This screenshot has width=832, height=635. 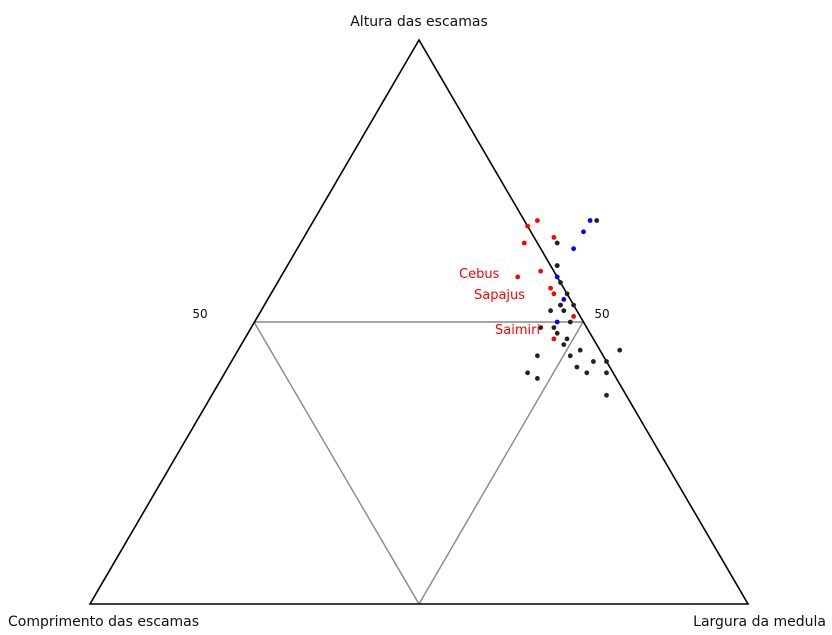 I want to click on vertex-label-left: Comprimento das escamas, so click(x=103, y=622).